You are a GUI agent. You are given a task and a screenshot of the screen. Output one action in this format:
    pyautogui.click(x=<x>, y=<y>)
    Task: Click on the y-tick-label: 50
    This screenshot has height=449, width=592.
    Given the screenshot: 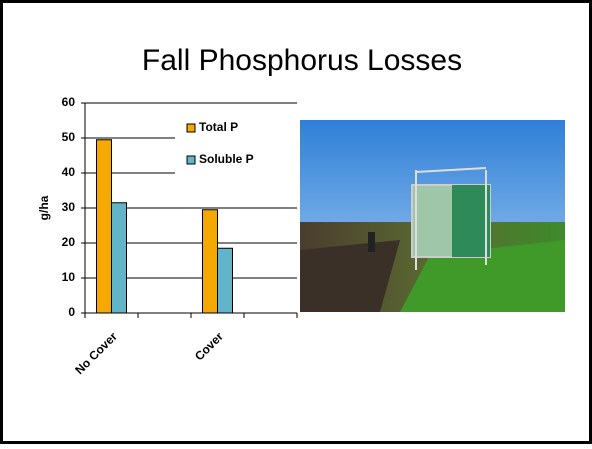 What is the action you would take?
    pyautogui.click(x=69, y=137)
    